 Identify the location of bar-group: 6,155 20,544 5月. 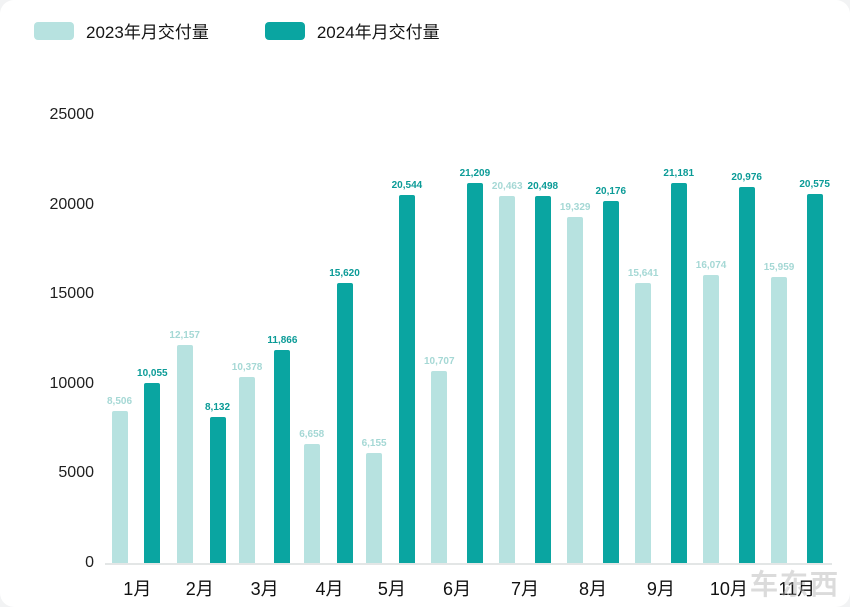
(392, 357).